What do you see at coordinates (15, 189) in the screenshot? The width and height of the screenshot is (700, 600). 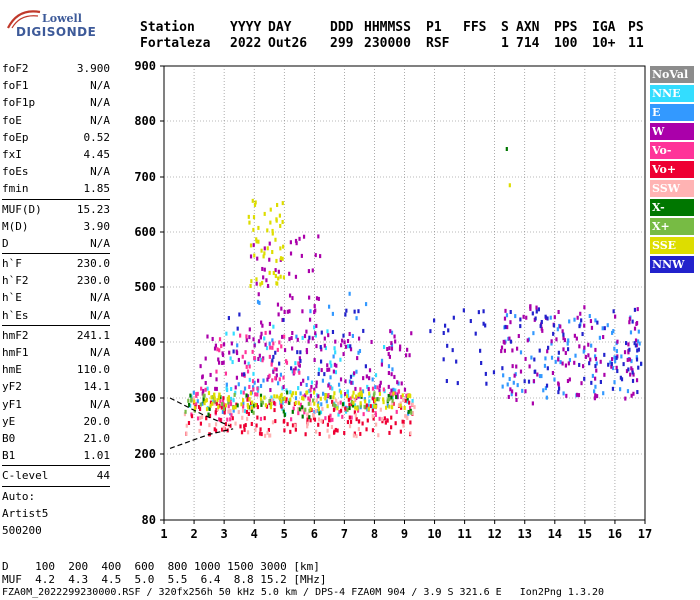 I see `param-name: fmin` at bounding box center [15, 189].